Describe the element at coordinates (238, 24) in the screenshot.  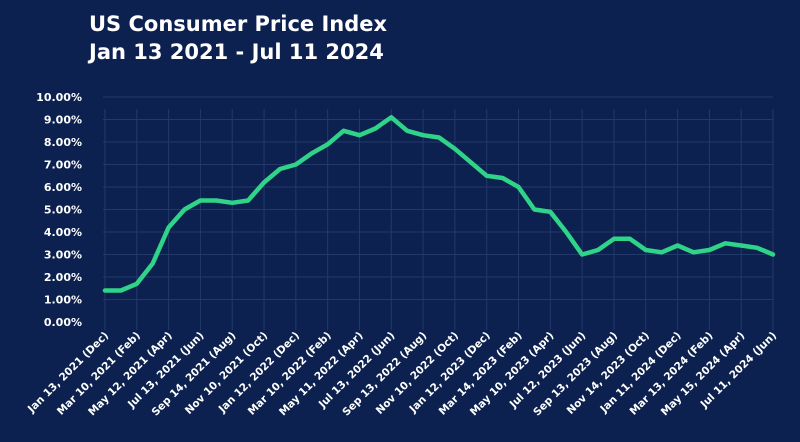
I see `chart-title: US Consumer Price Index` at that location.